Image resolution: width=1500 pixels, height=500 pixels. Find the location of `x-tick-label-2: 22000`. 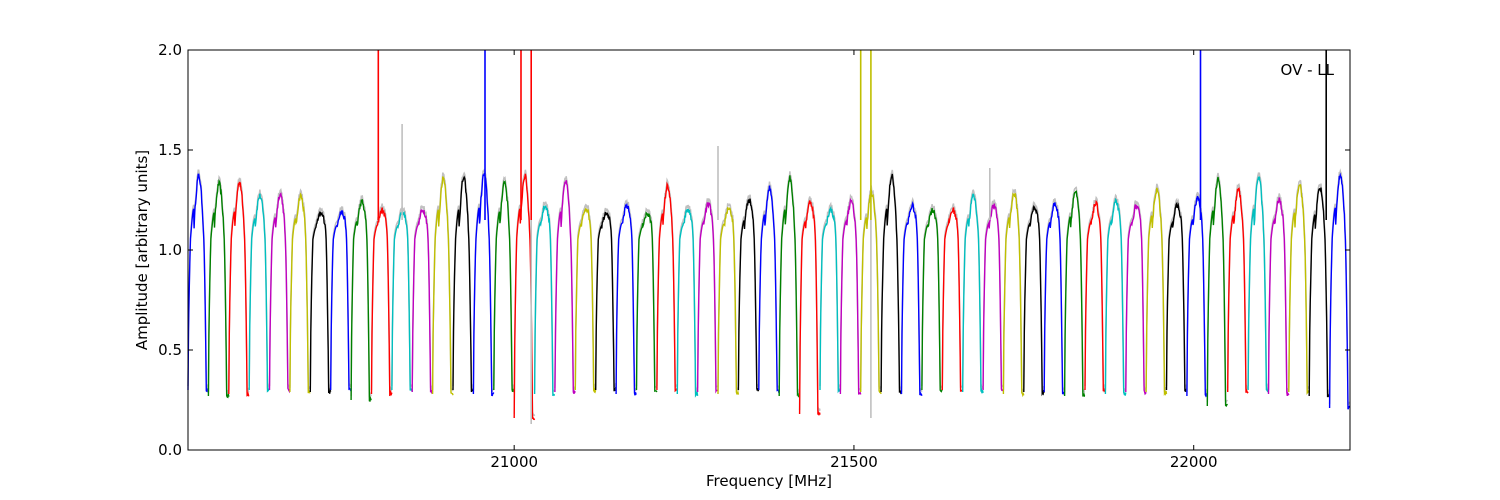

x-tick-label-2: 22000 is located at coordinates (1194, 462).